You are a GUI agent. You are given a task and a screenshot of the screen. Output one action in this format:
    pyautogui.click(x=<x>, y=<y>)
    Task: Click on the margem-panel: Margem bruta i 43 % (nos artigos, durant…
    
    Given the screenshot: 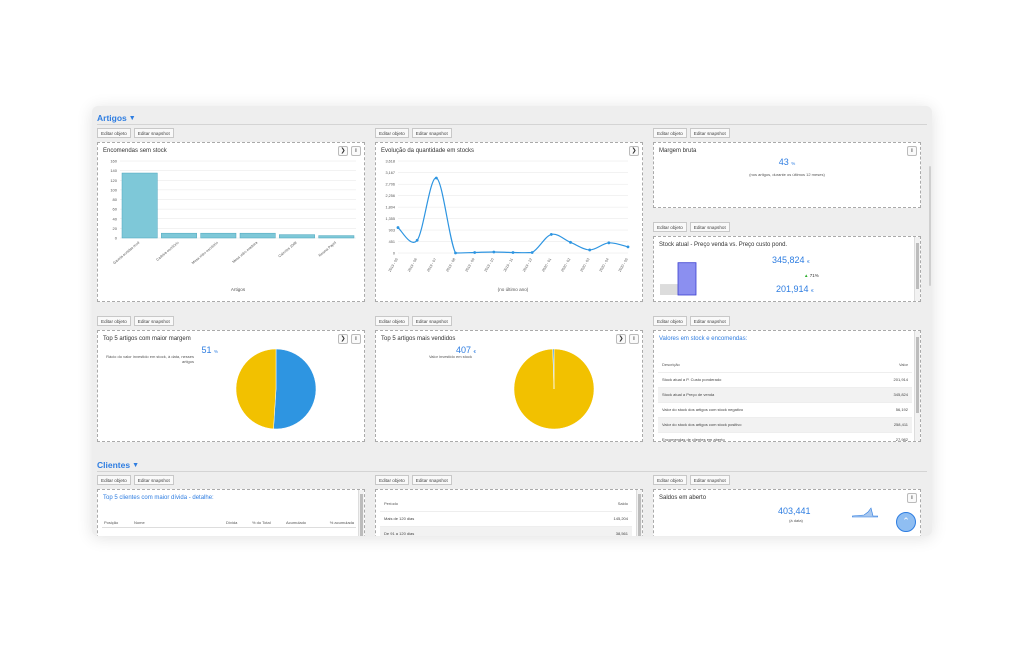 What is the action you would take?
    pyautogui.click(x=787, y=175)
    